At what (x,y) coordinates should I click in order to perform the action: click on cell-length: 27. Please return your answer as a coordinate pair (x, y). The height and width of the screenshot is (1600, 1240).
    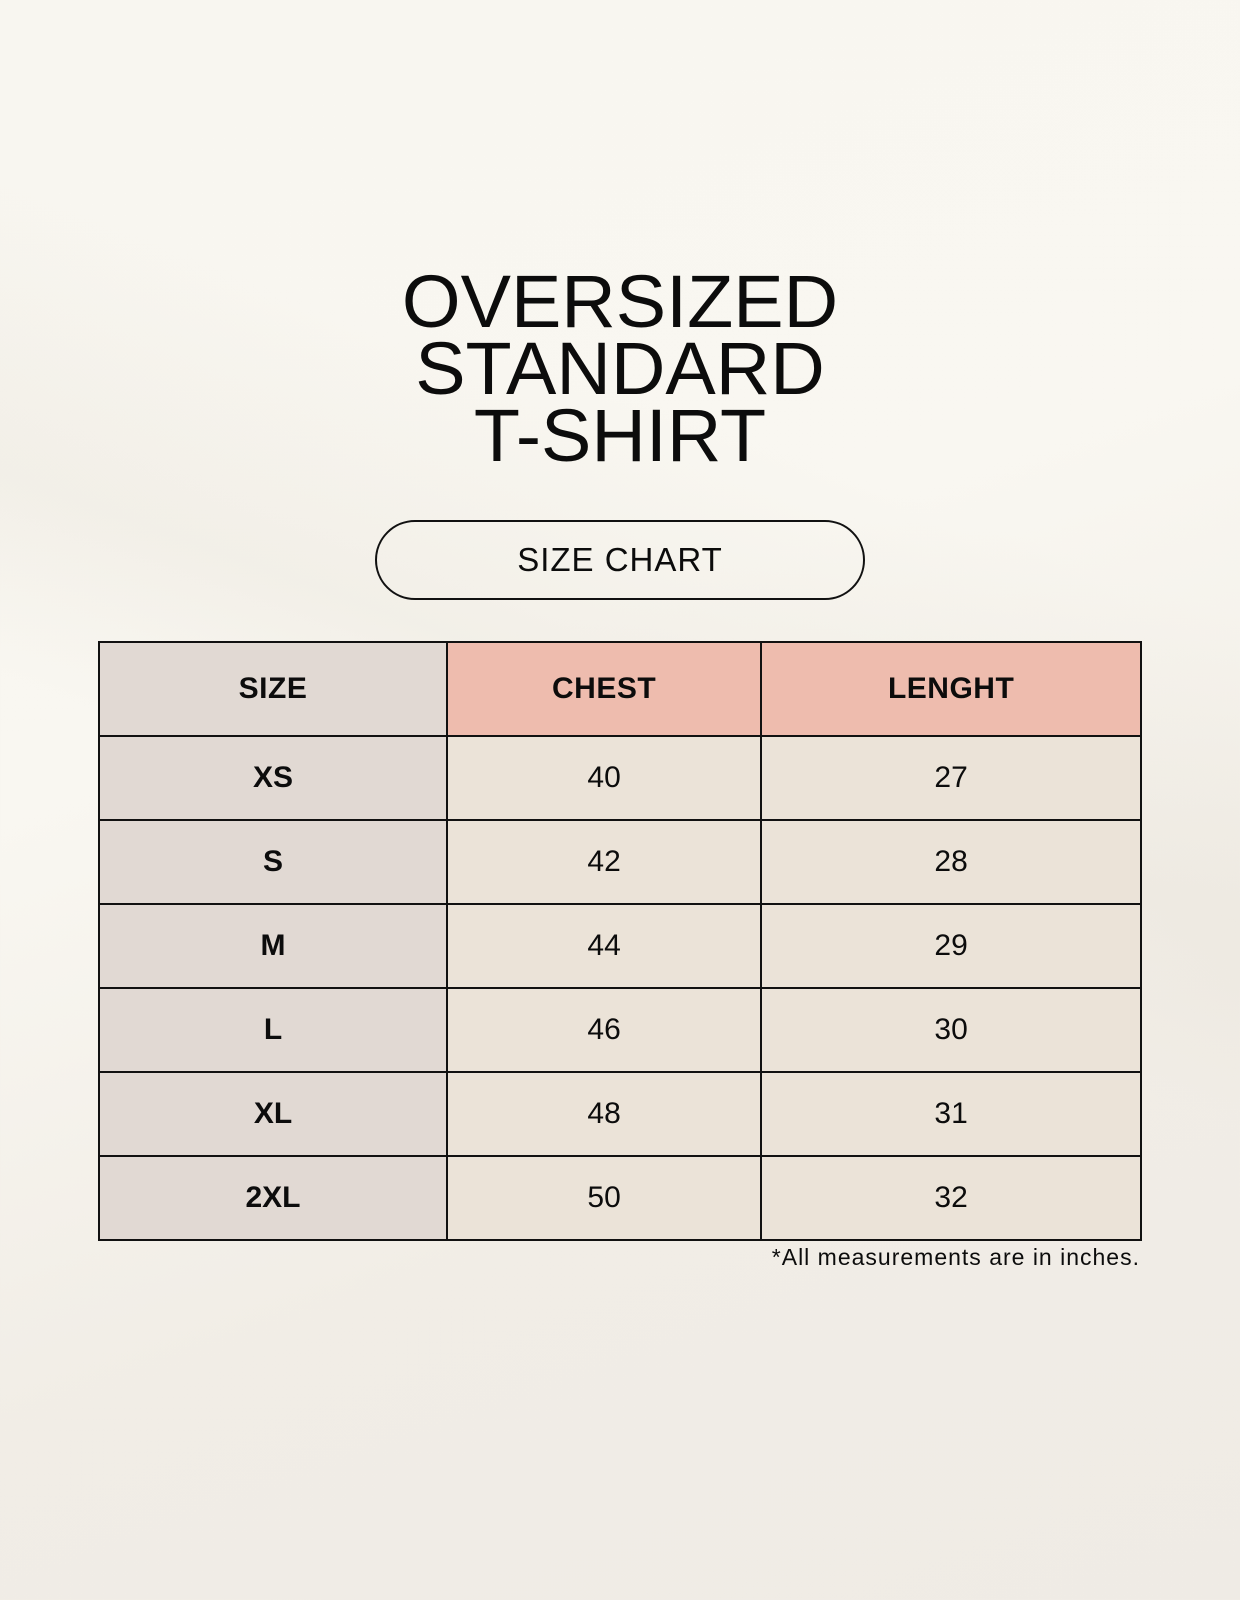
    Looking at the image, I should click on (951, 778).